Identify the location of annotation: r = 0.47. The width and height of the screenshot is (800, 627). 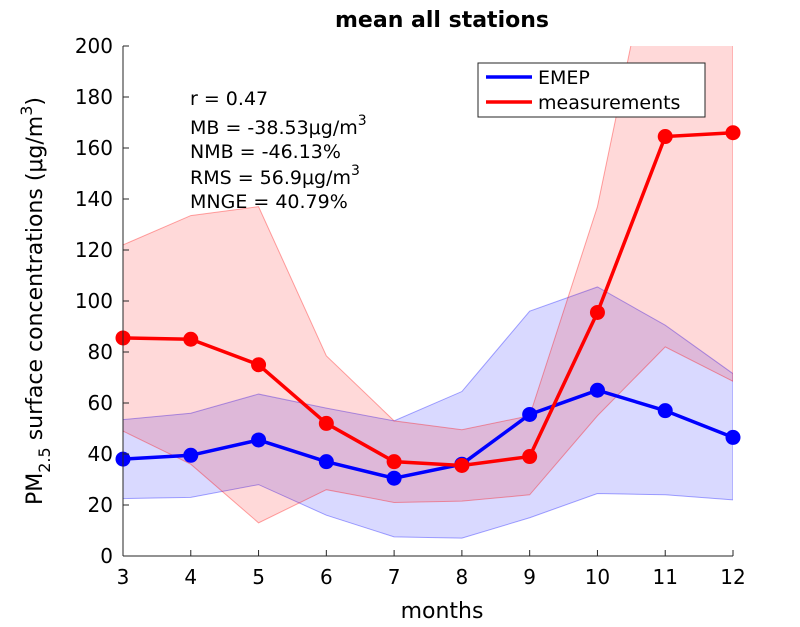
(229, 99).